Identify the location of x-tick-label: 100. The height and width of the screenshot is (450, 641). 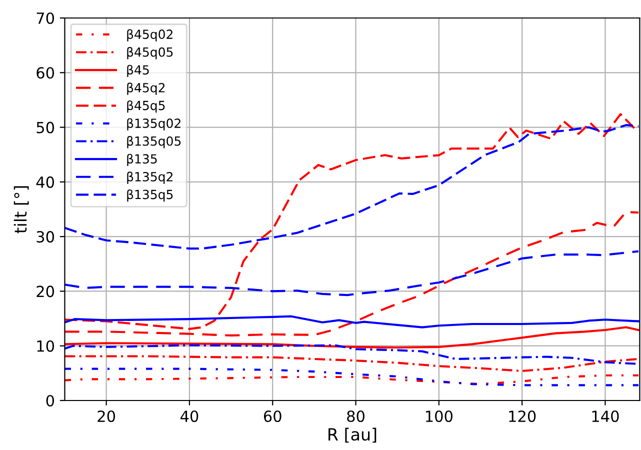
(439, 416).